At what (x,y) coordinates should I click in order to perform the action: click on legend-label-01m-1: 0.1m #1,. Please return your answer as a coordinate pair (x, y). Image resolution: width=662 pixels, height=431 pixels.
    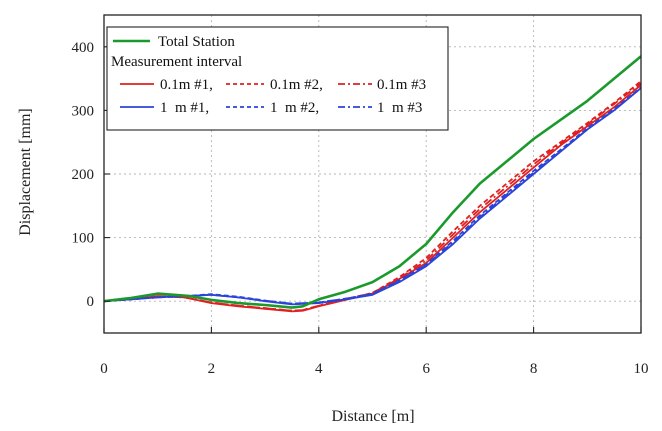
    Looking at the image, I should click on (186, 85).